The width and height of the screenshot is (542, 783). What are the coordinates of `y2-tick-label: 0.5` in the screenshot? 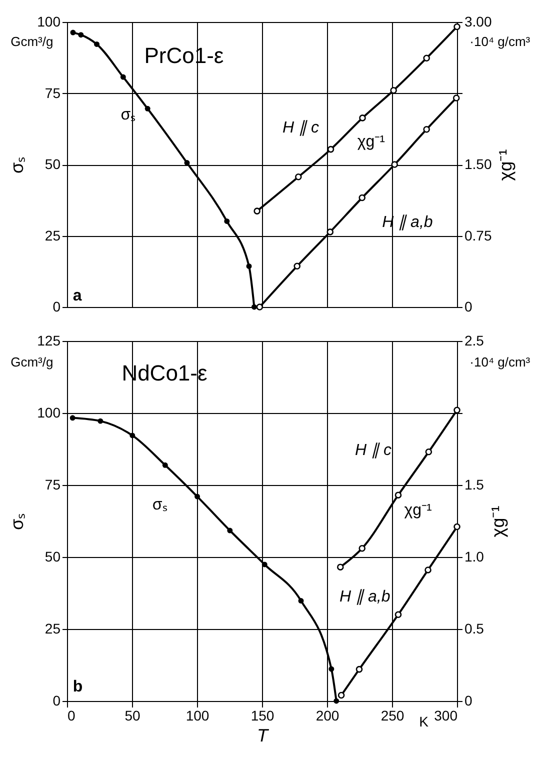 It's located at (474, 628).